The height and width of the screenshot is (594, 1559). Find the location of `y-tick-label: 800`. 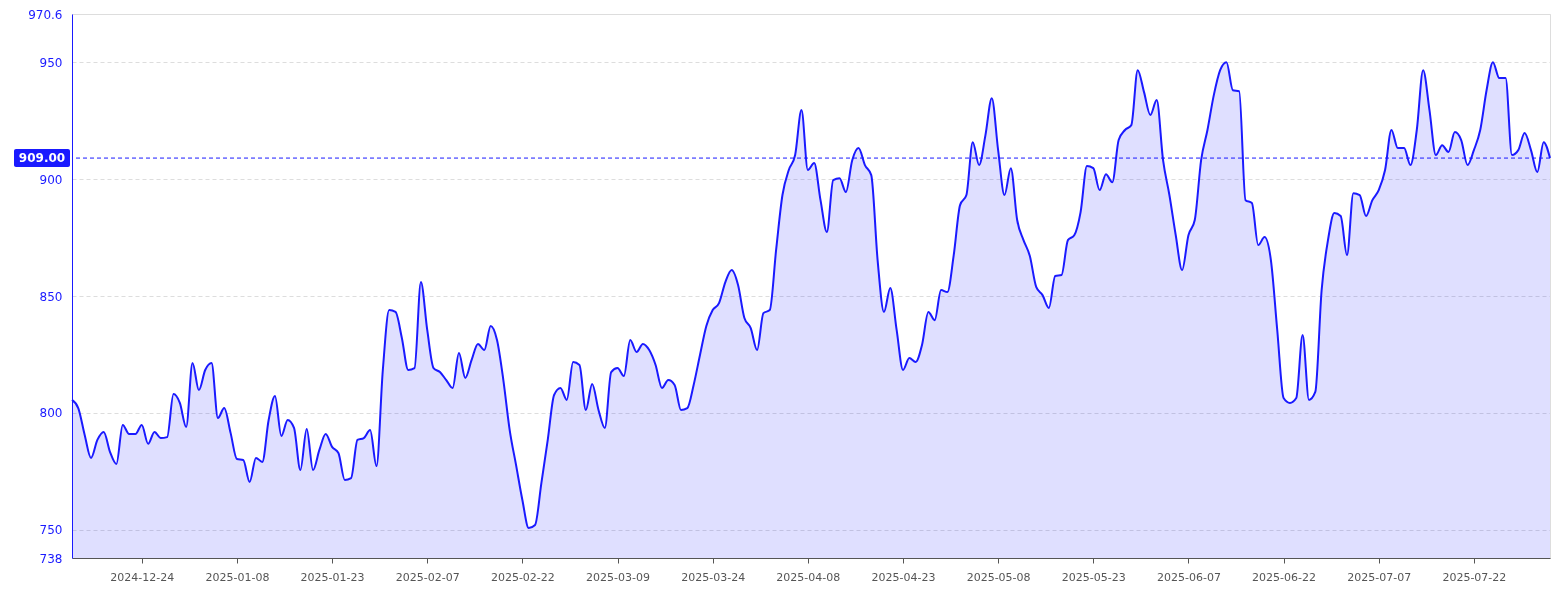

y-tick-label: 800 is located at coordinates (51, 413).